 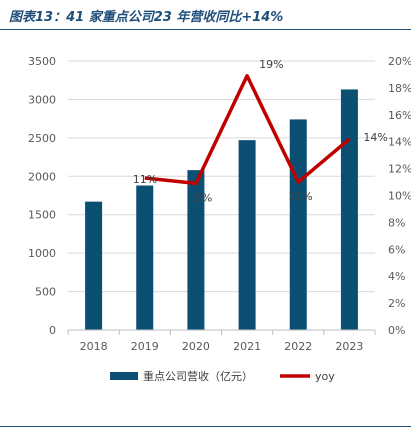 I want to click on y-right-tick-label: 14%, so click(x=399, y=142).